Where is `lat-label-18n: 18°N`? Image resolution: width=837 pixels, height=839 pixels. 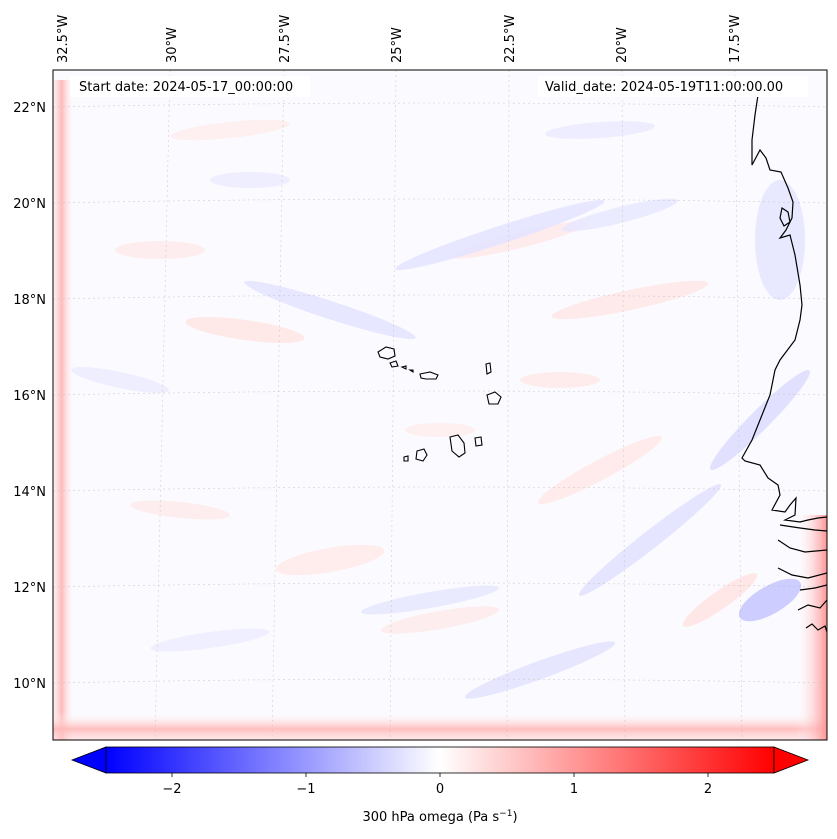 lat-label-18n: 18°N is located at coordinates (29, 300).